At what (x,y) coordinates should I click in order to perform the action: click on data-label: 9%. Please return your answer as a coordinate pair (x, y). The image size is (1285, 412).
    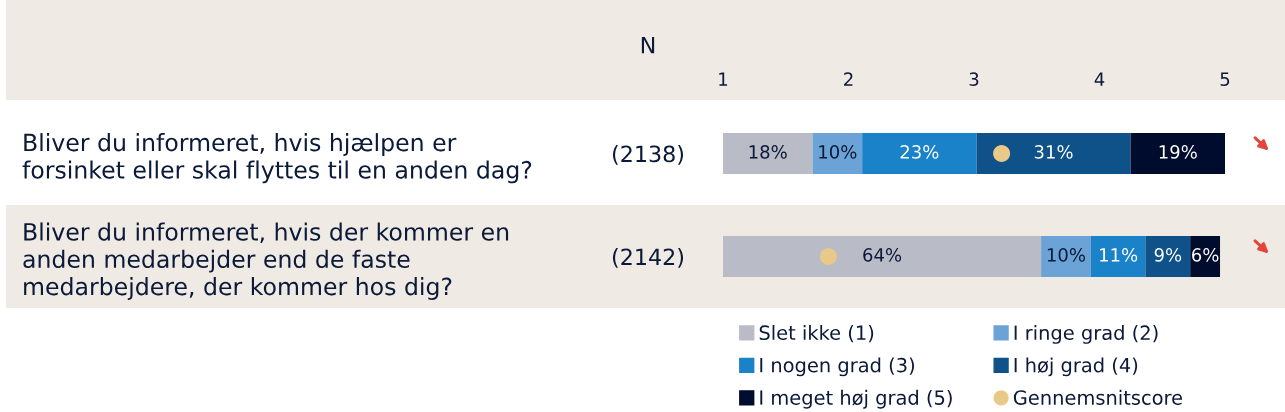
    Looking at the image, I should click on (1168, 255).